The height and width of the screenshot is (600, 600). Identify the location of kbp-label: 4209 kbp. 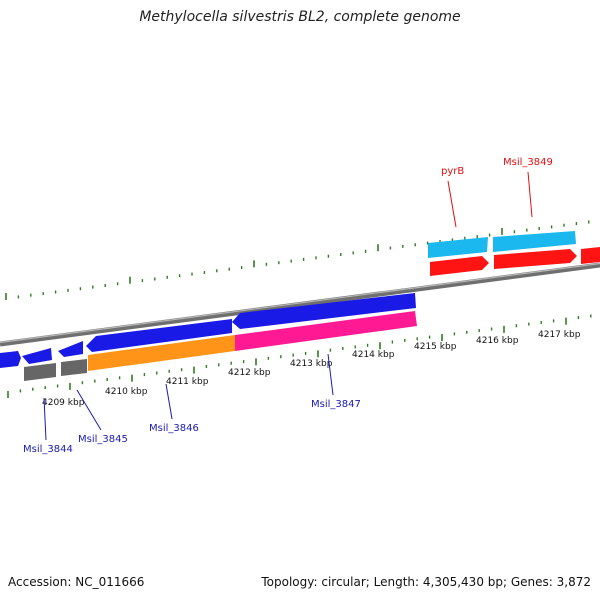
(63, 403).